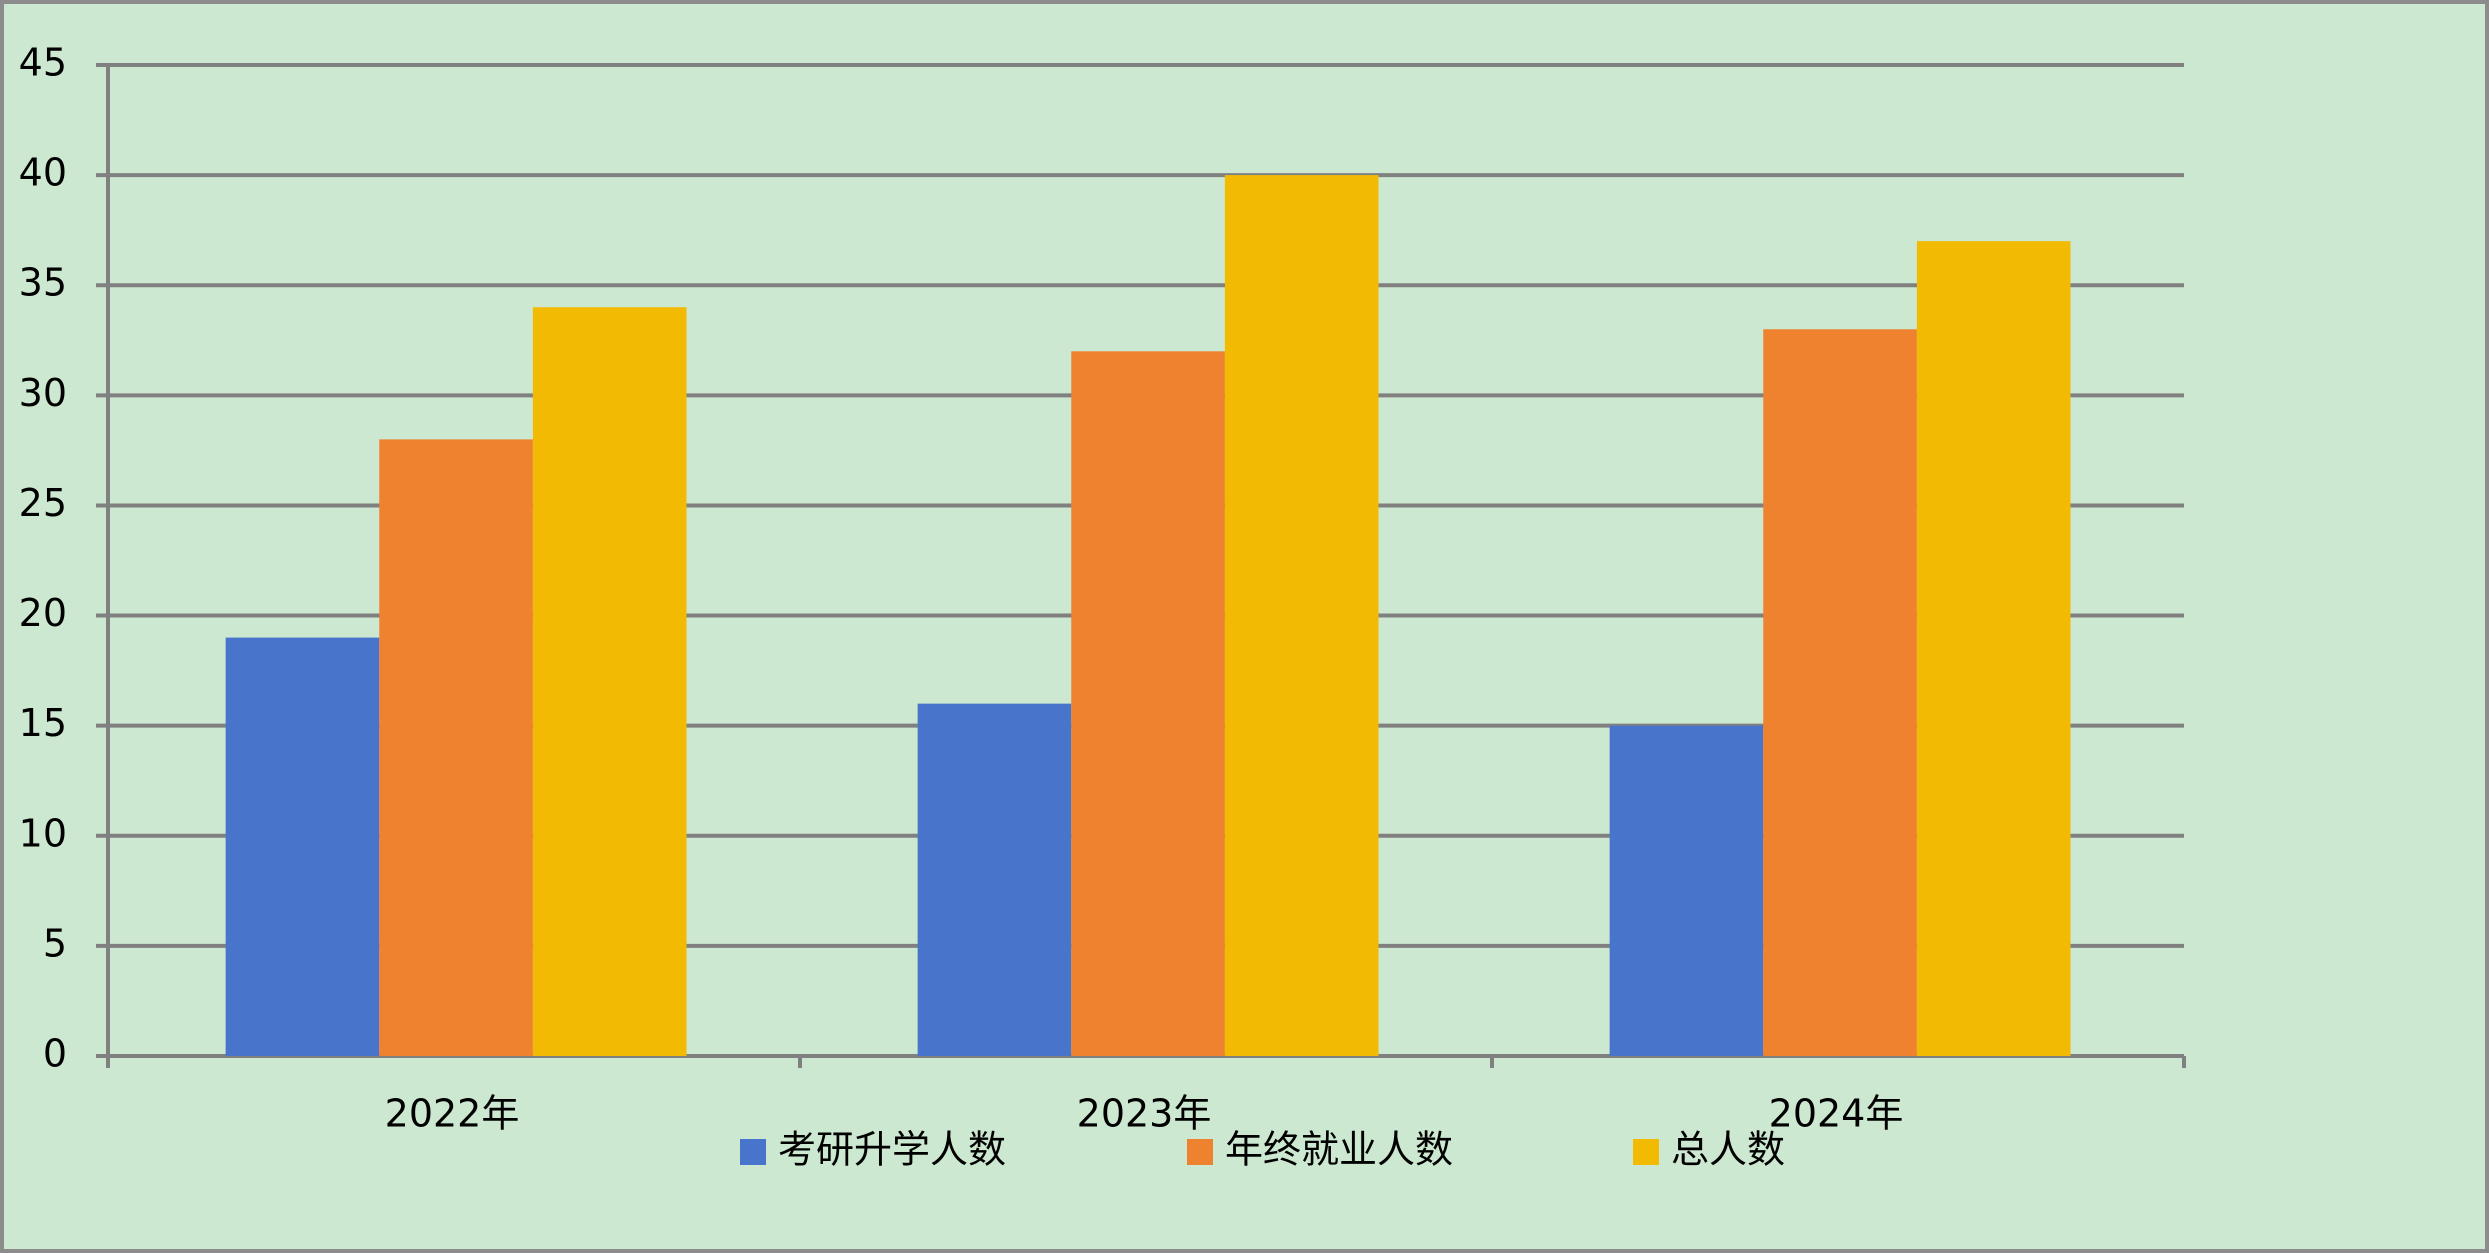  Describe the element at coordinates (43, 63) in the screenshot. I see `y-tick-label: 45` at that location.